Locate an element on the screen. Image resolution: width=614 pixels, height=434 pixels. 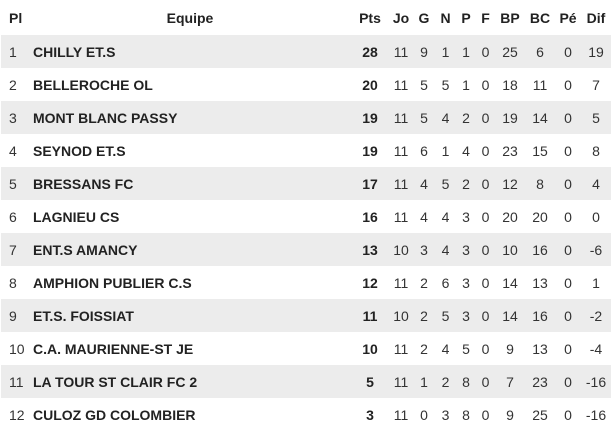
cell-team: BRESSANS FC is located at coordinates (83, 183).